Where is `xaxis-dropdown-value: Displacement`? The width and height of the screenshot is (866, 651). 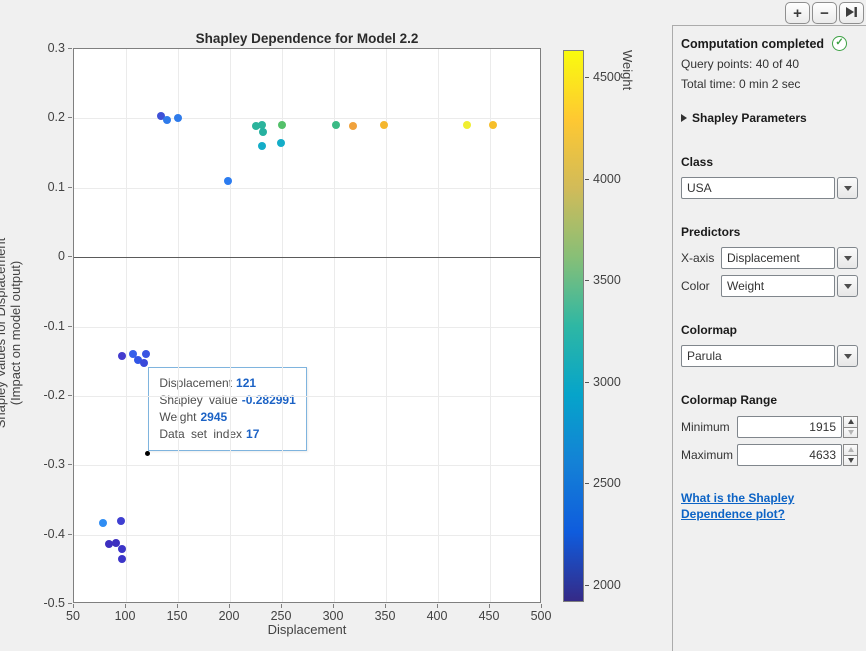
xaxis-dropdown-value: Displacement is located at coordinates (778, 258).